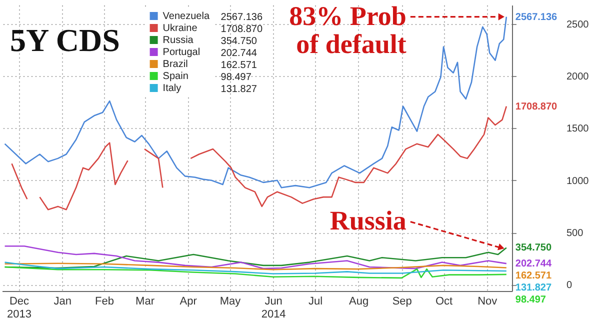 The height and width of the screenshot is (324, 600). What do you see at coordinates (368, 221) in the screenshot?
I see `annotation: Russia` at bounding box center [368, 221].